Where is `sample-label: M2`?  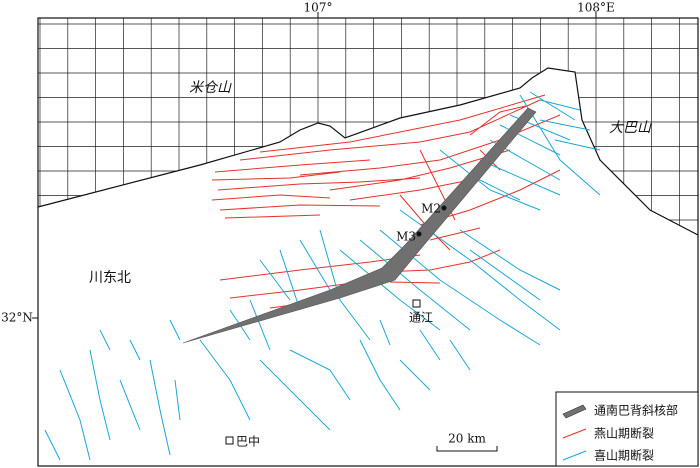
sample-label: M2 is located at coordinates (431, 209).